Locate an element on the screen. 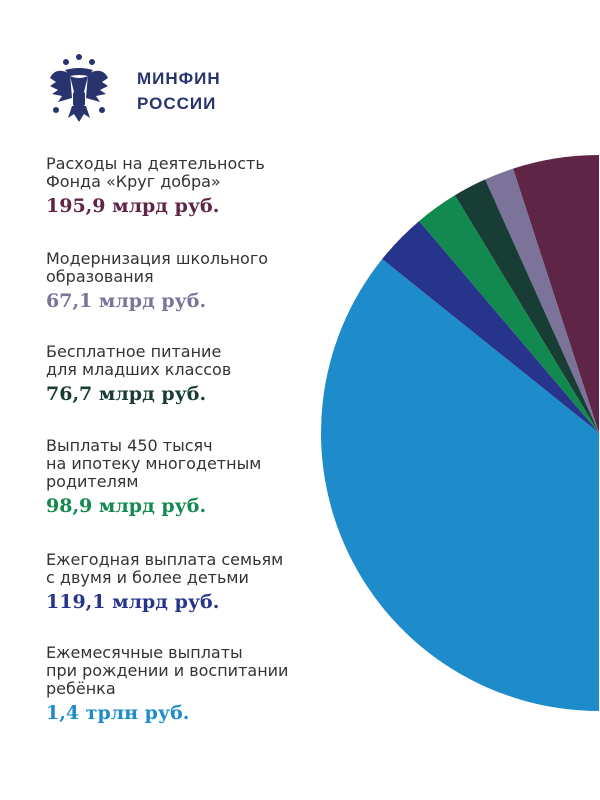 This screenshot has height=800, width=600. legend-label-line: для младших классов is located at coordinates (139, 369).